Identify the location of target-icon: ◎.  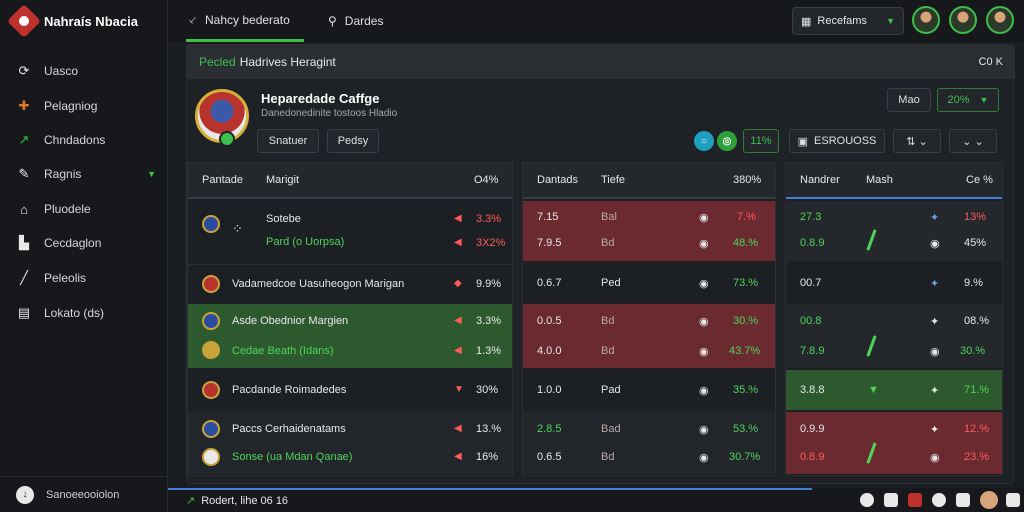
(727, 141).